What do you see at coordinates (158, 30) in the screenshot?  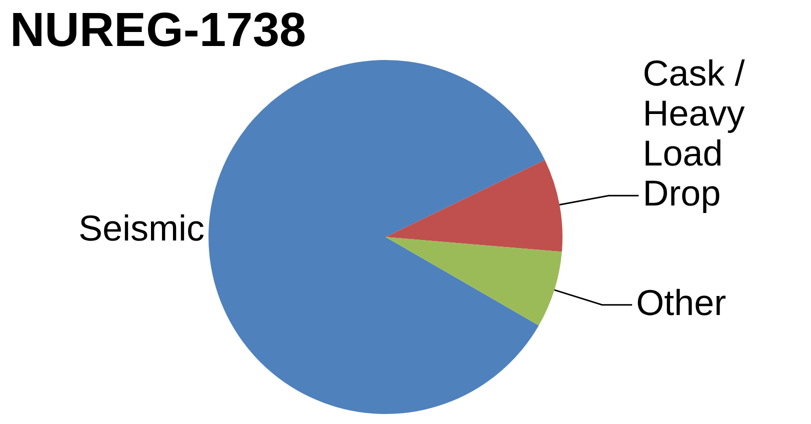 I see `chart-title: NUREG-1738` at bounding box center [158, 30].